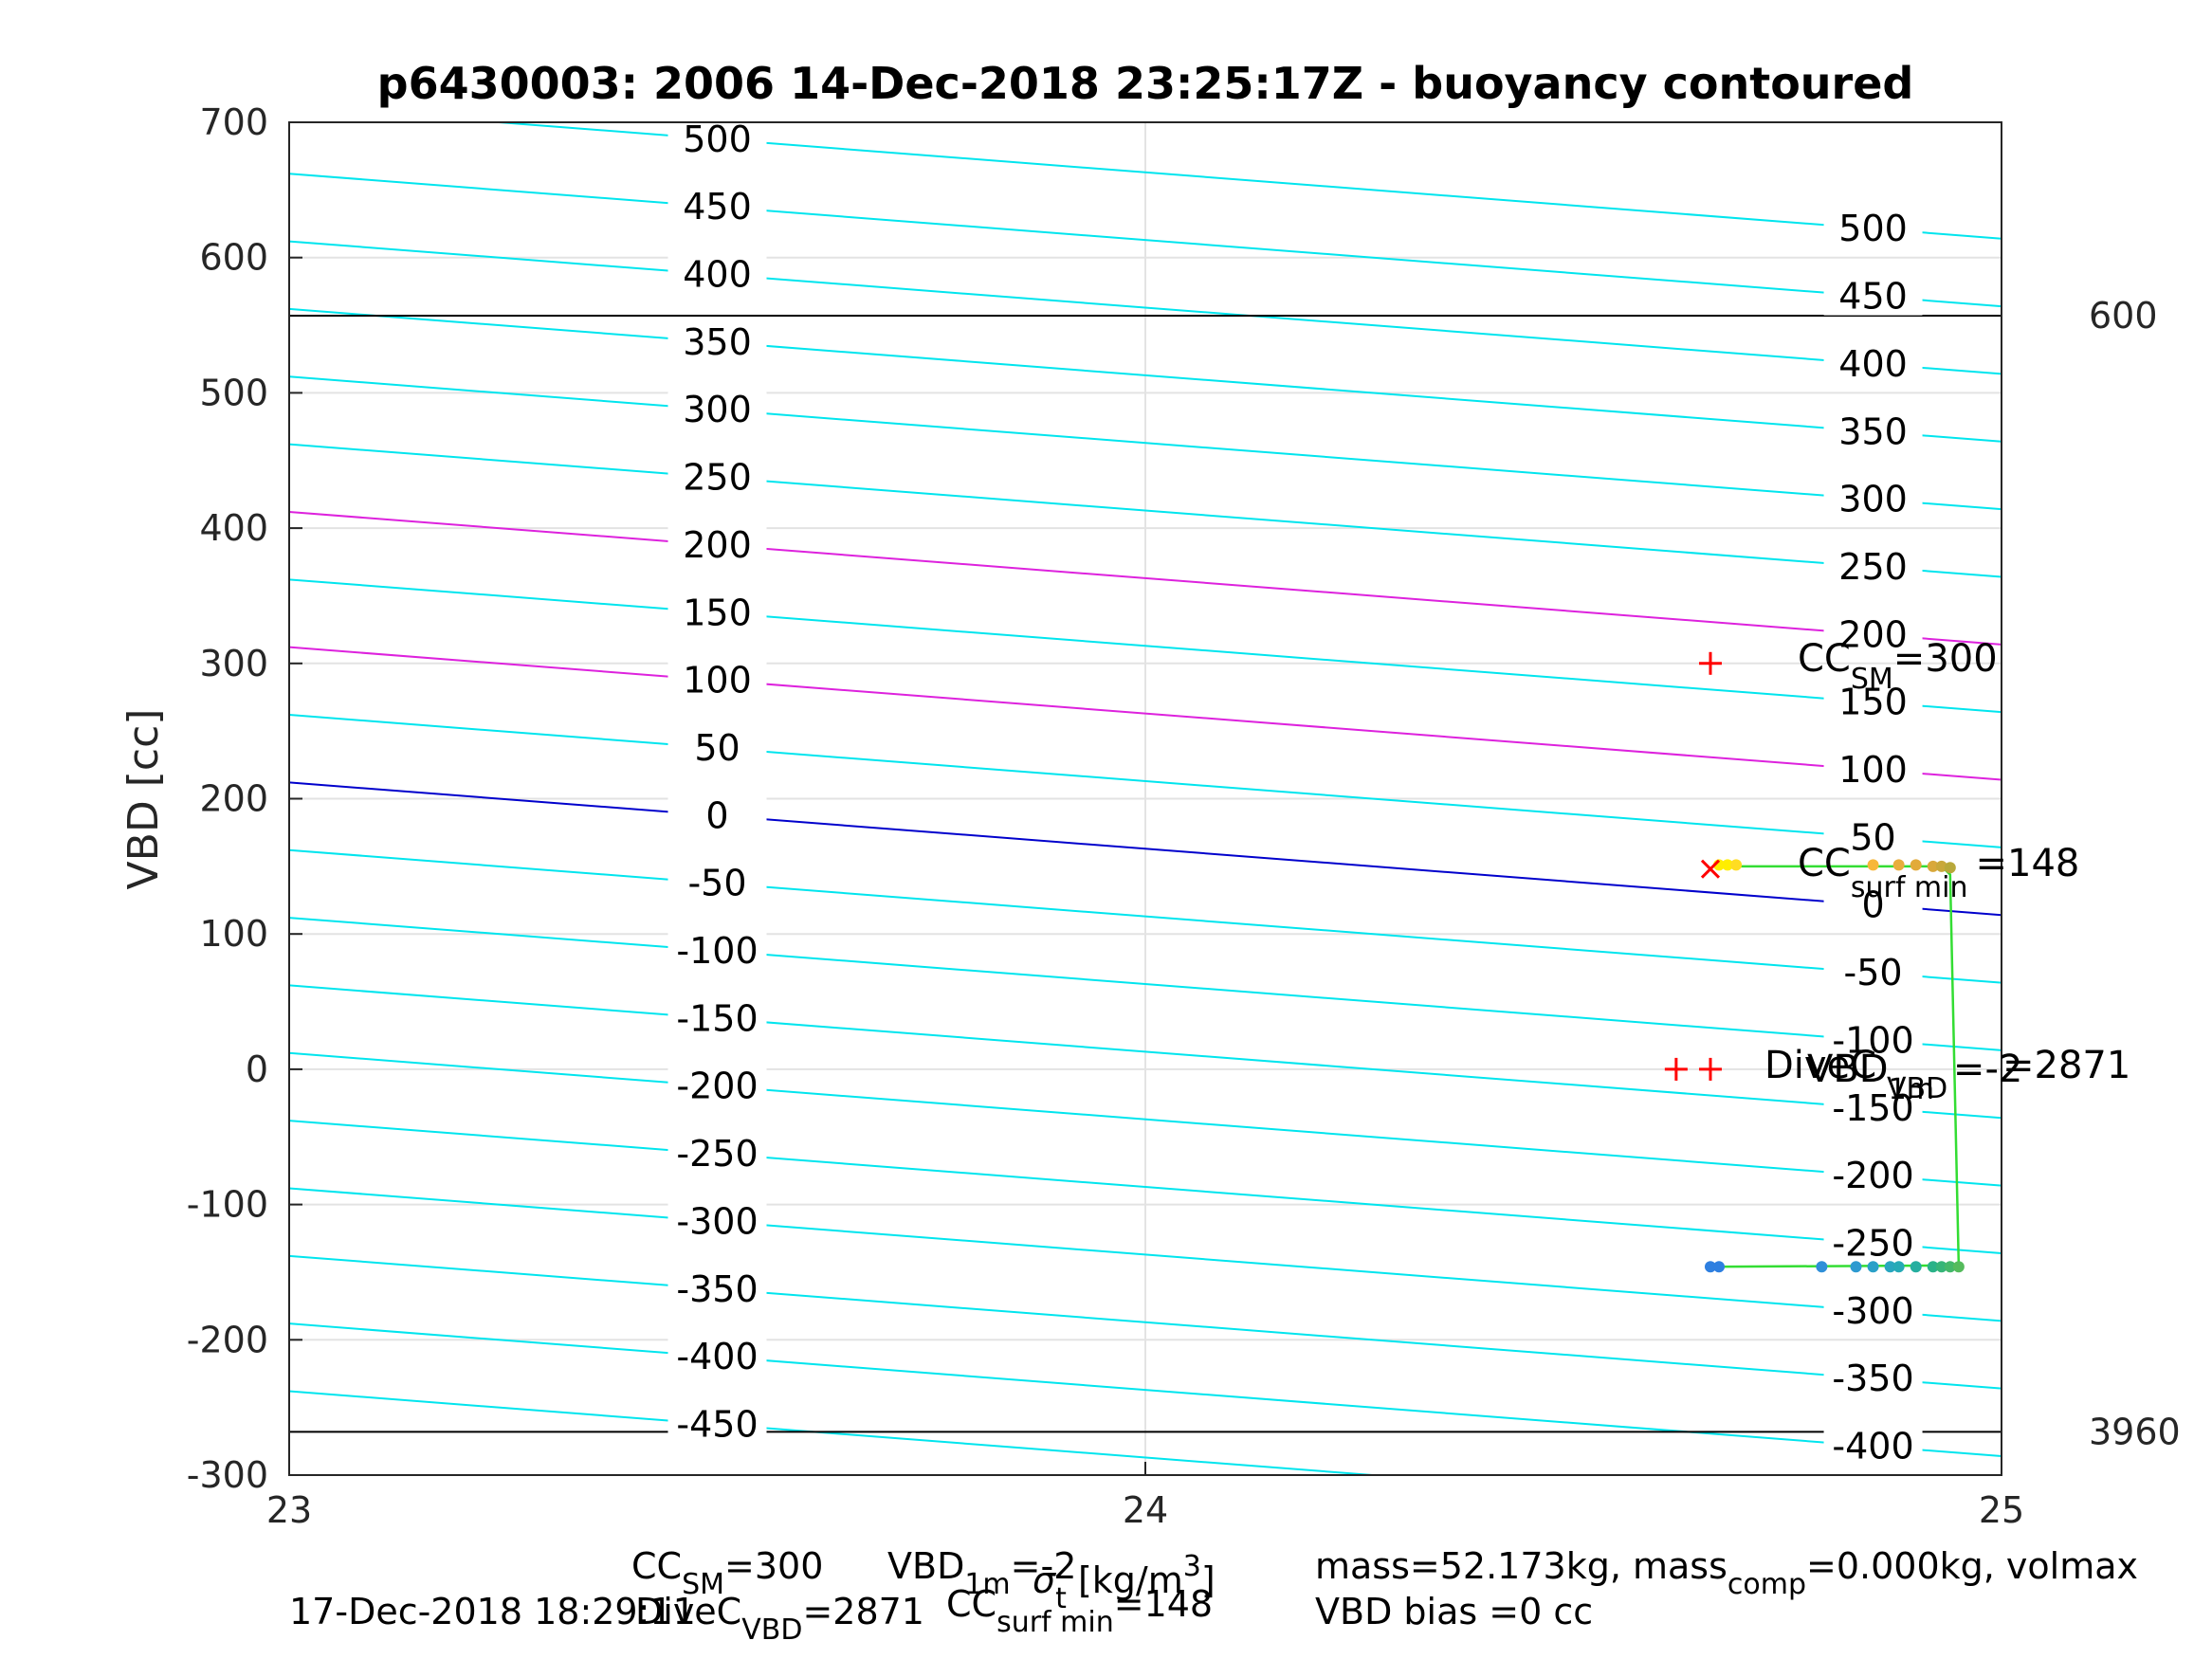 This screenshot has width=2212, height=1659. I want to click on contour-label: 450, so click(1873, 297).